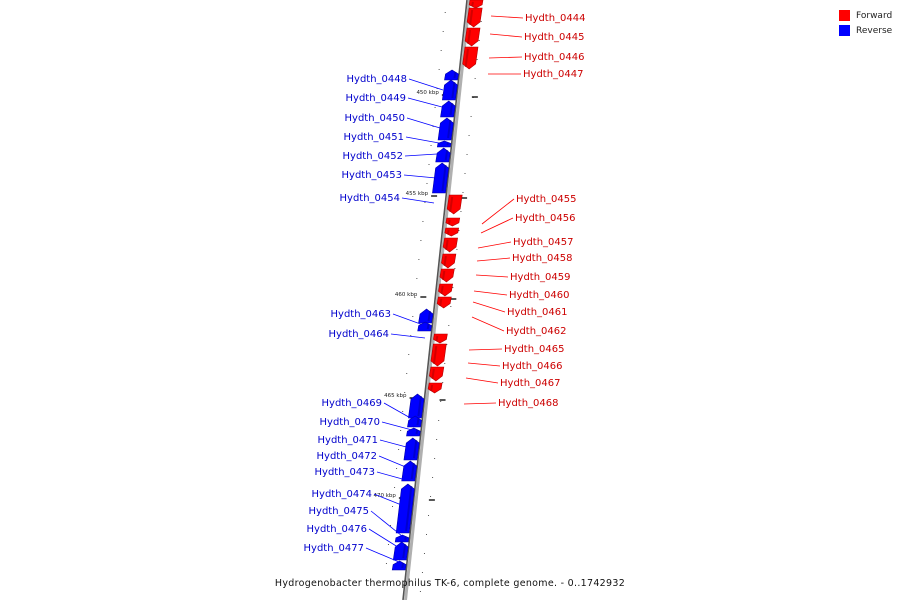 Image resolution: width=900 pixels, height=604 pixels. Describe the element at coordinates (553, 74) in the screenshot. I see `gene-label: Hydth_0447` at that location.